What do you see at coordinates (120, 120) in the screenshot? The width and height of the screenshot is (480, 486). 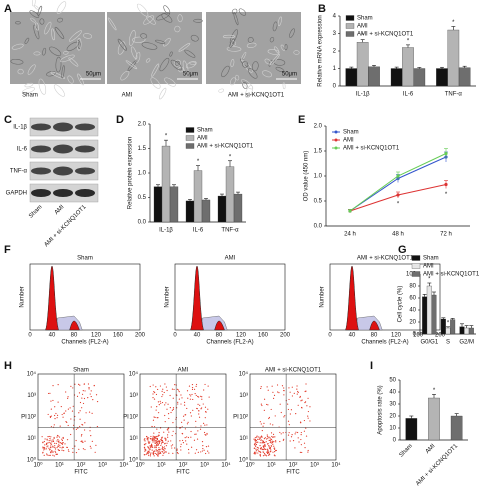 I see `panel-letter: D` at bounding box center [120, 120].